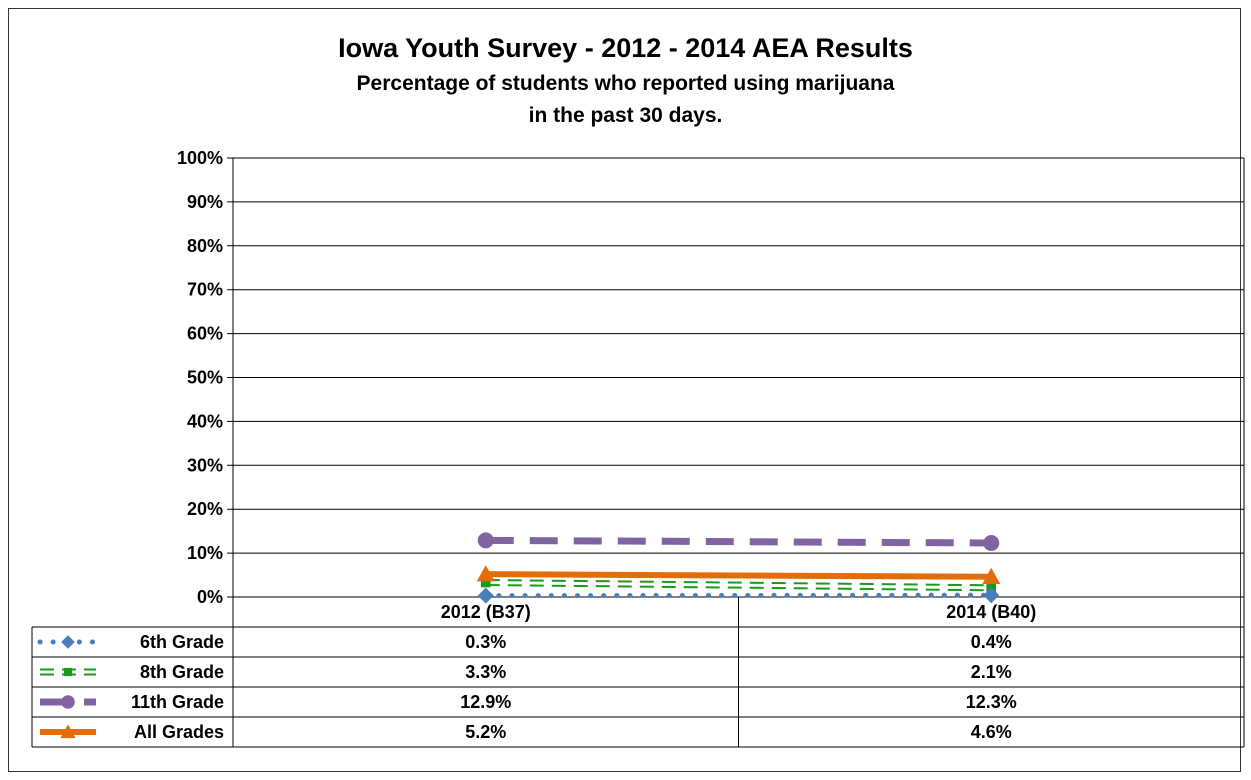 Image resolution: width=1251 pixels, height=780 pixels. What do you see at coordinates (625, 115) in the screenshot?
I see `chart-subtitle-line-2: in the past 30 days.` at bounding box center [625, 115].